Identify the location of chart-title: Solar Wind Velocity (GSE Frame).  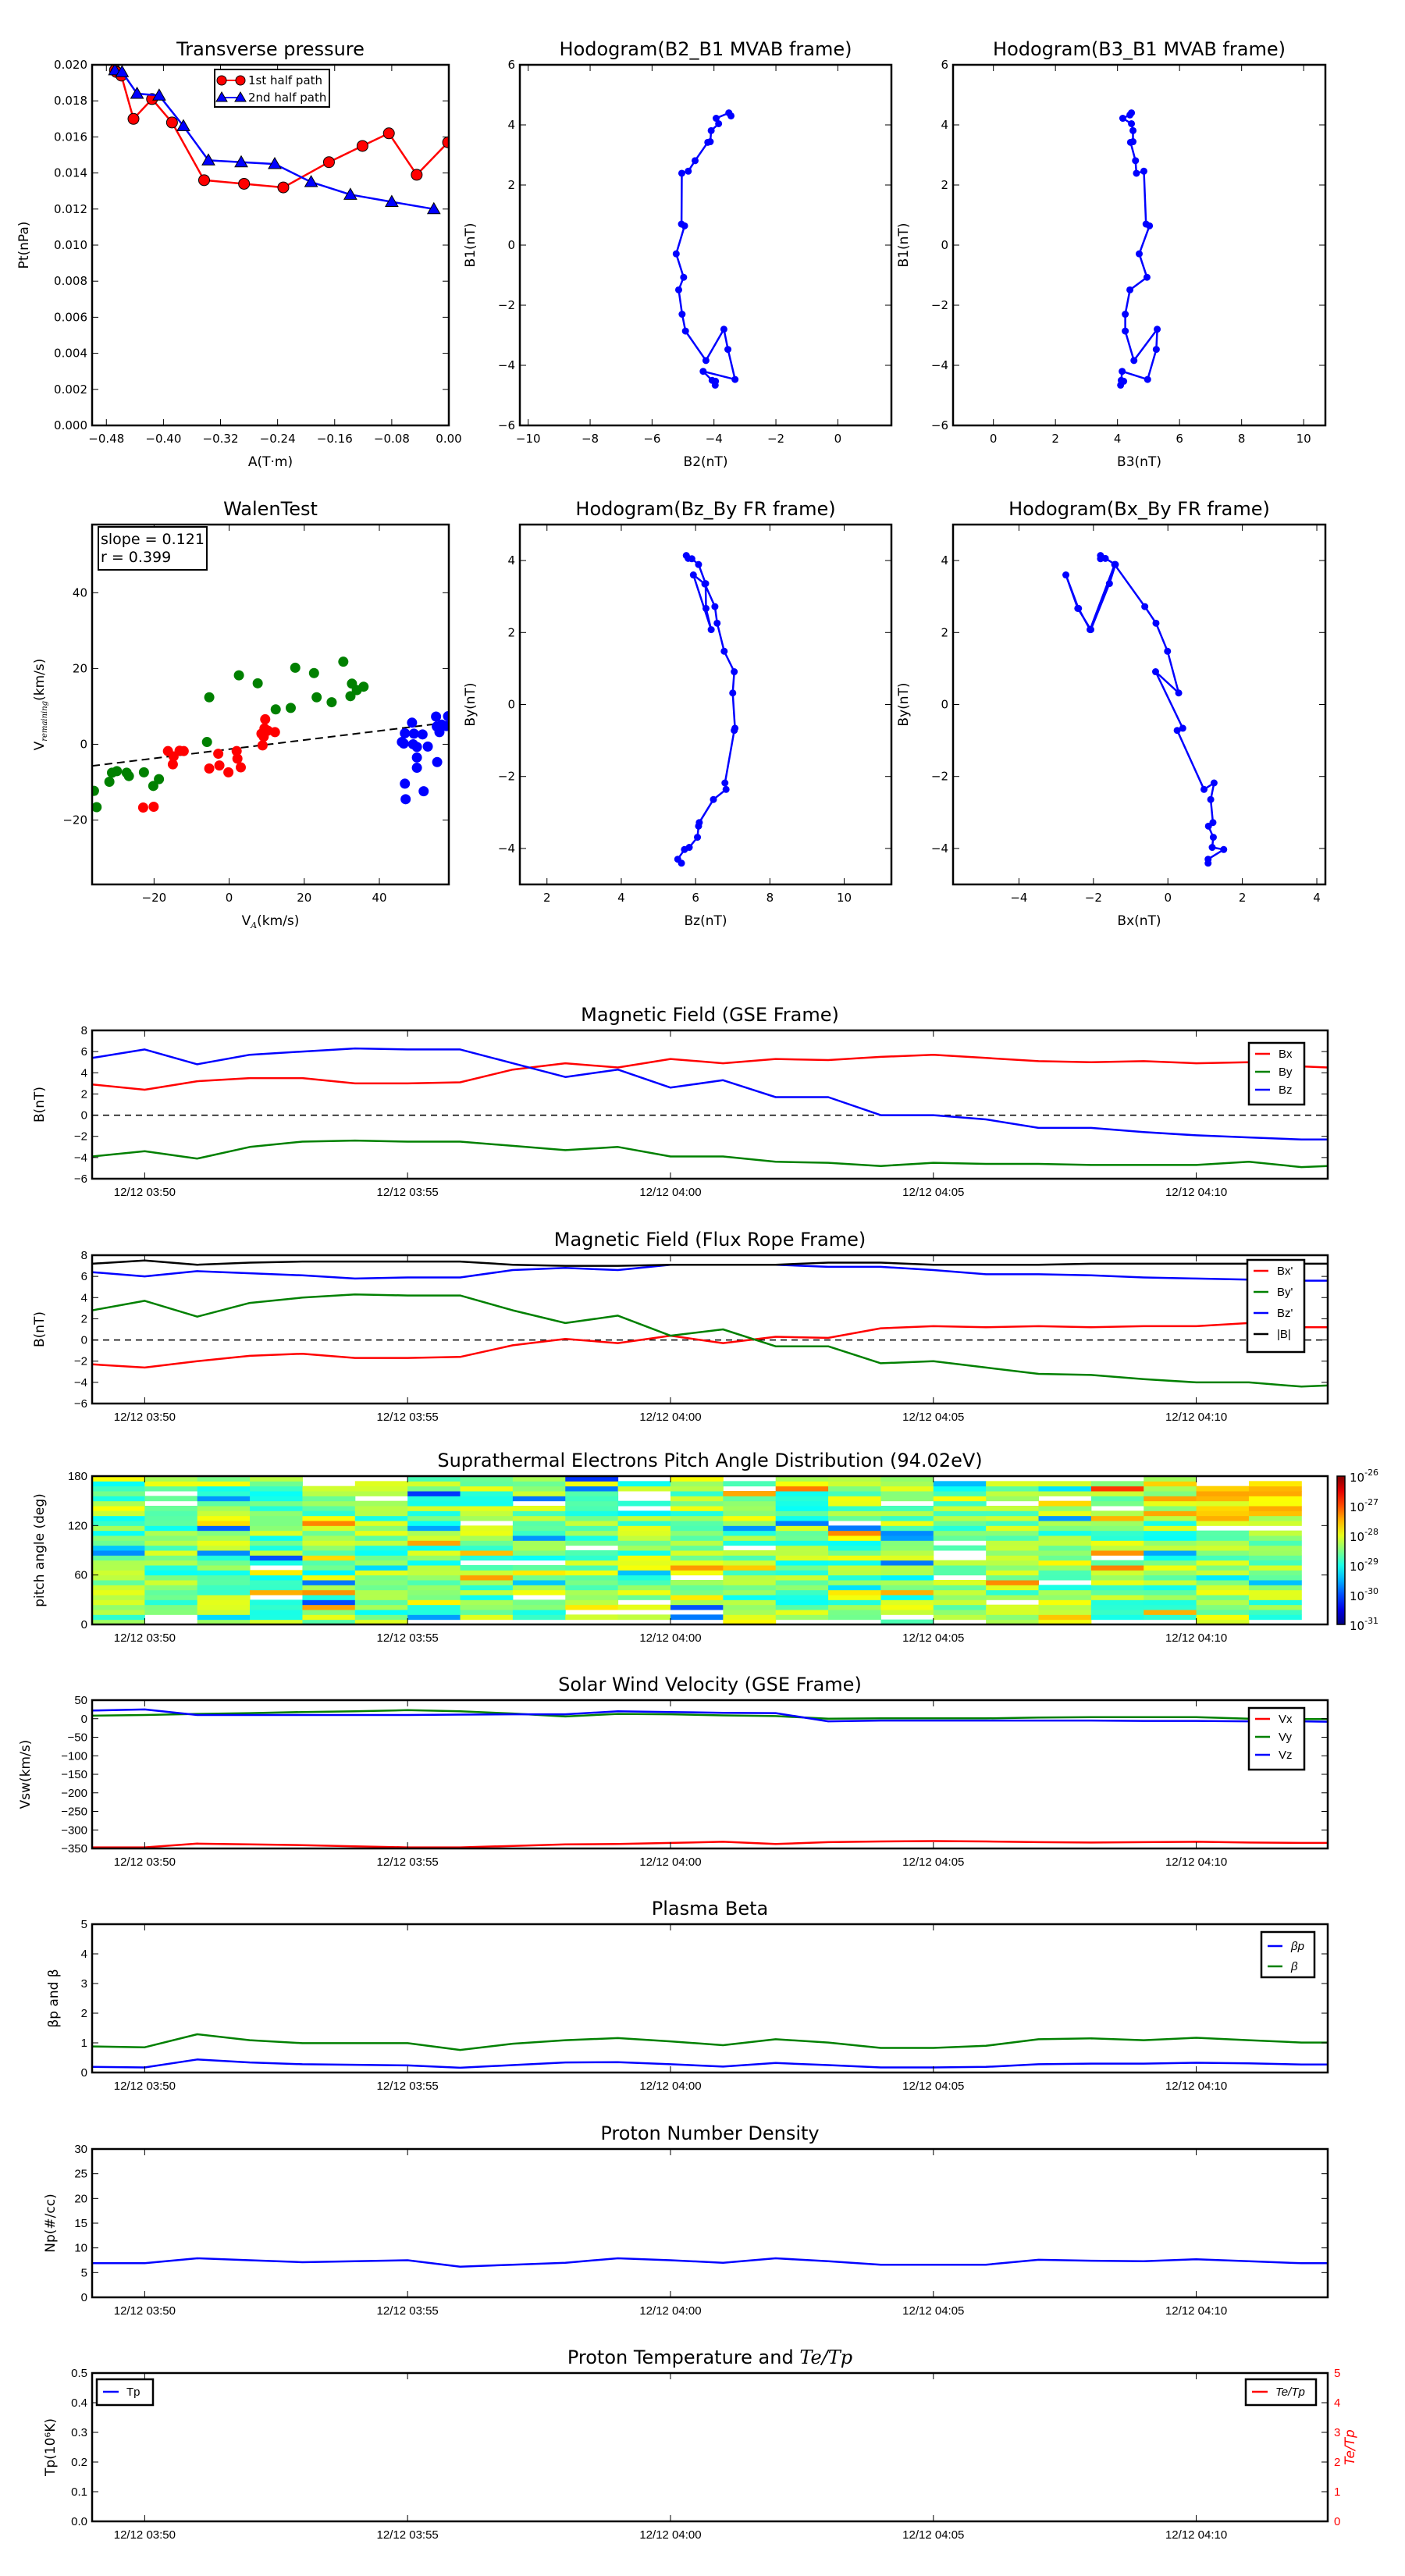
(710, 1684).